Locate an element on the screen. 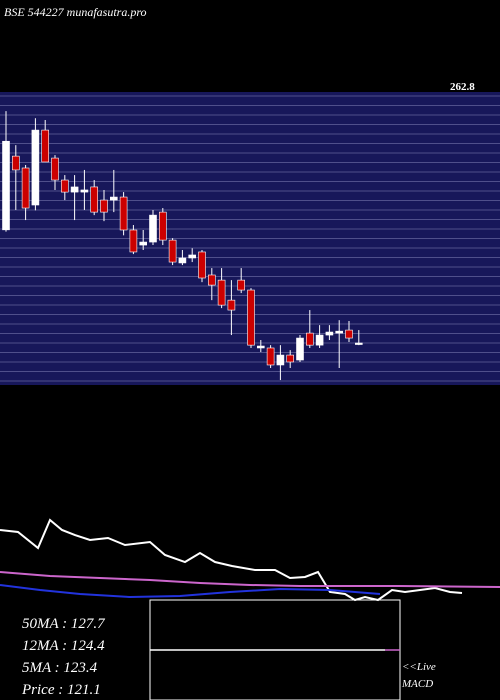 The height and width of the screenshot is (700, 500). chart-title: BSE 544227 munafasutra.pro is located at coordinates (75, 12).